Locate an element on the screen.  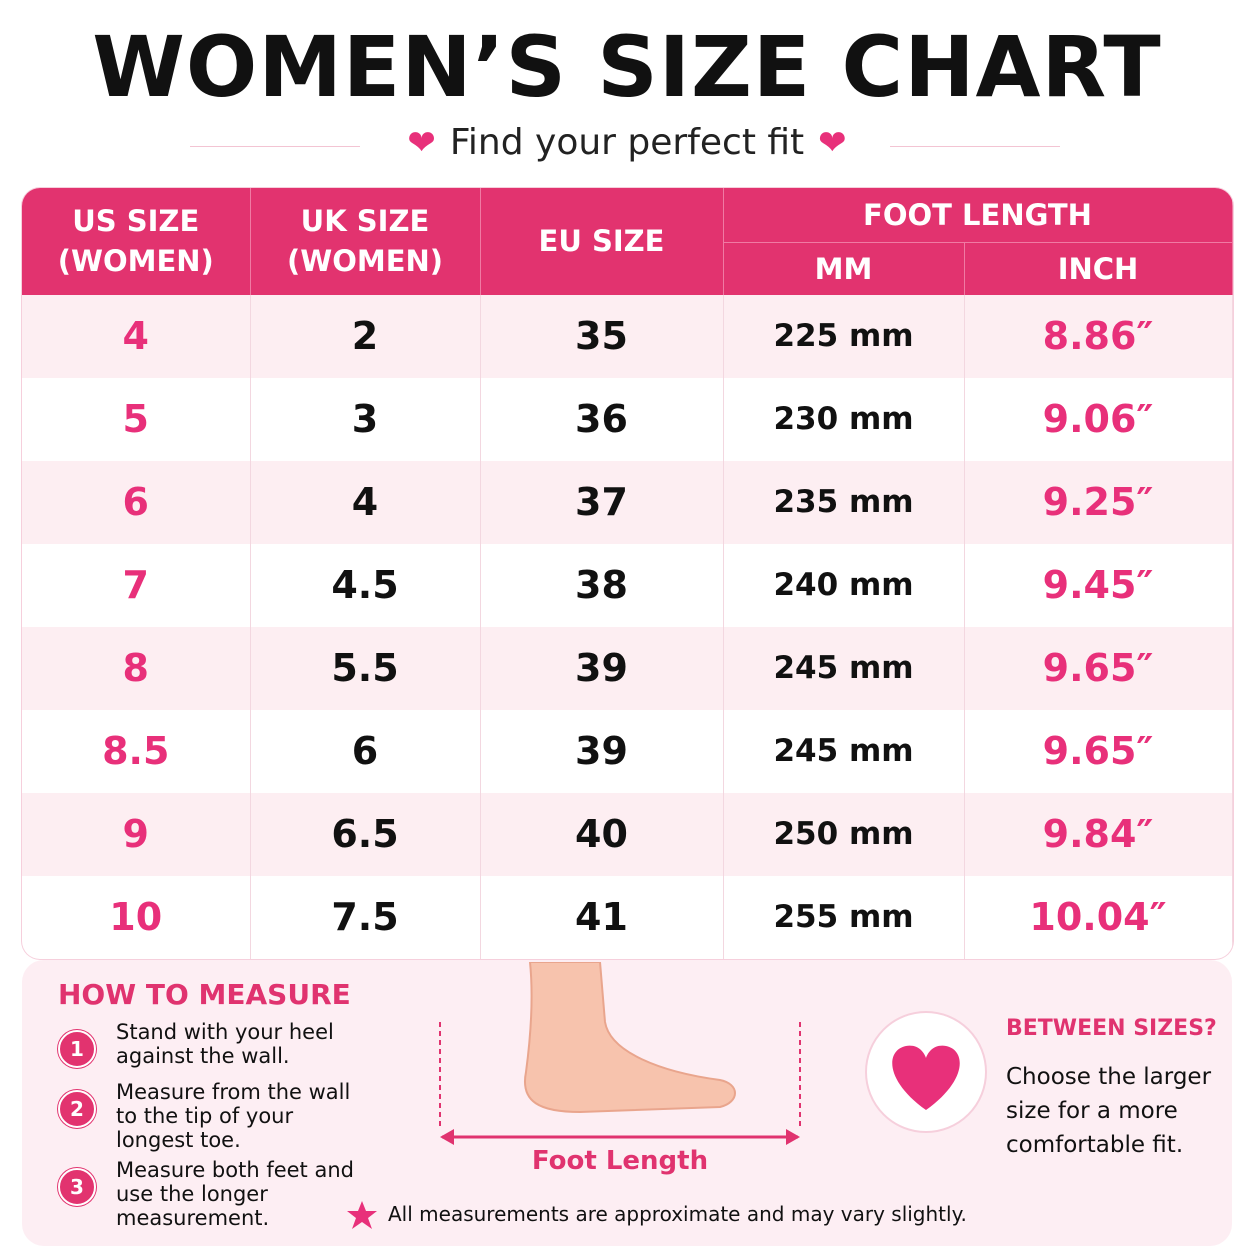
heart-badge is located at coordinates (926, 1072).